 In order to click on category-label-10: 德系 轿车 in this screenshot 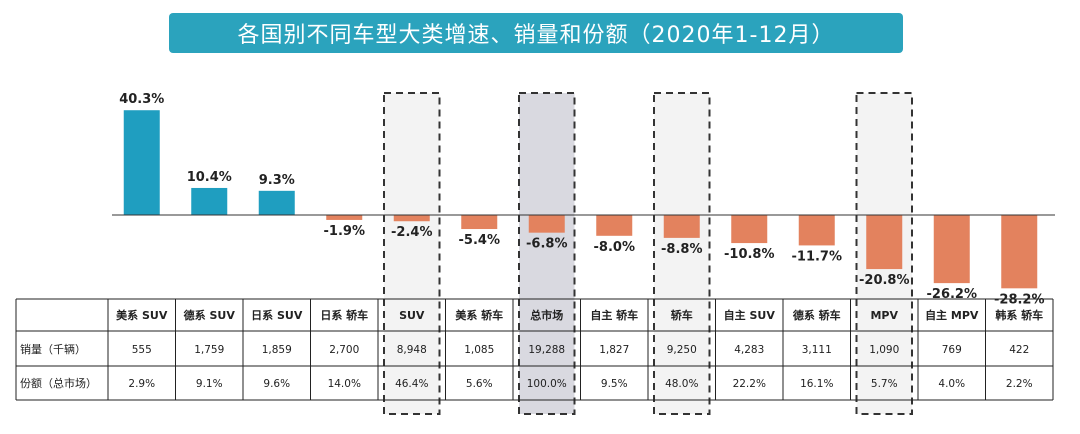, I will do `click(816, 315)`.